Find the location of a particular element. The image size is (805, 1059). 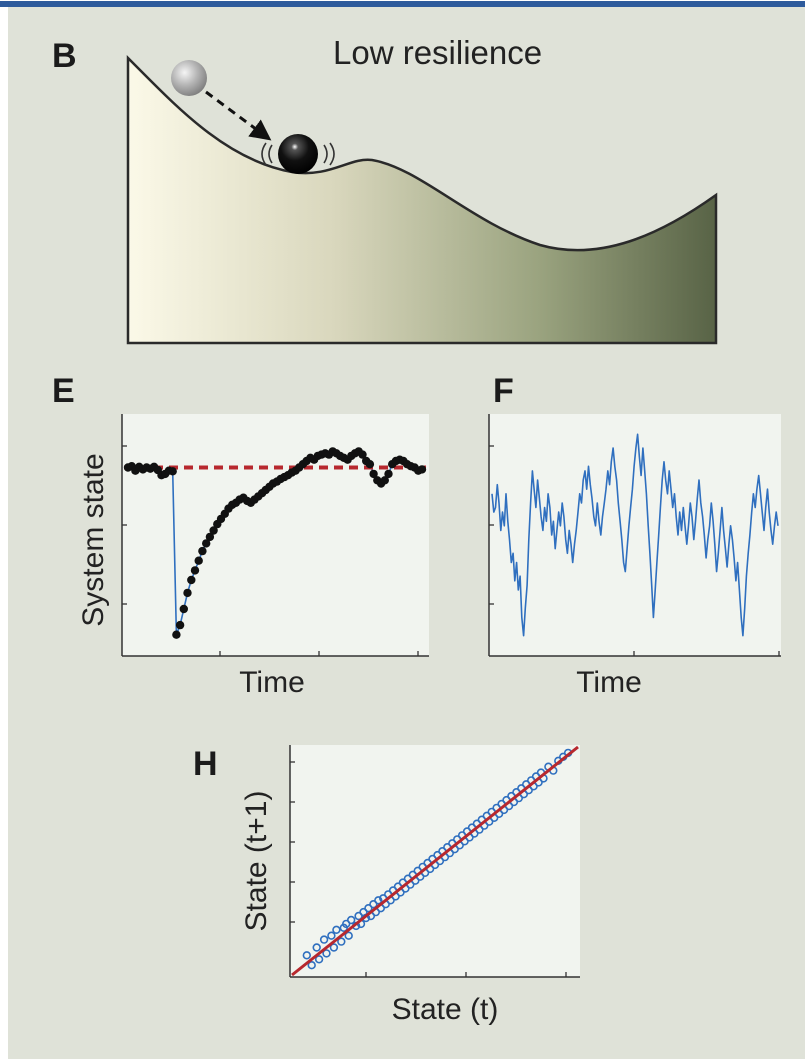

panel-h: H State (t) State (t+1) is located at coordinates (386, 885).